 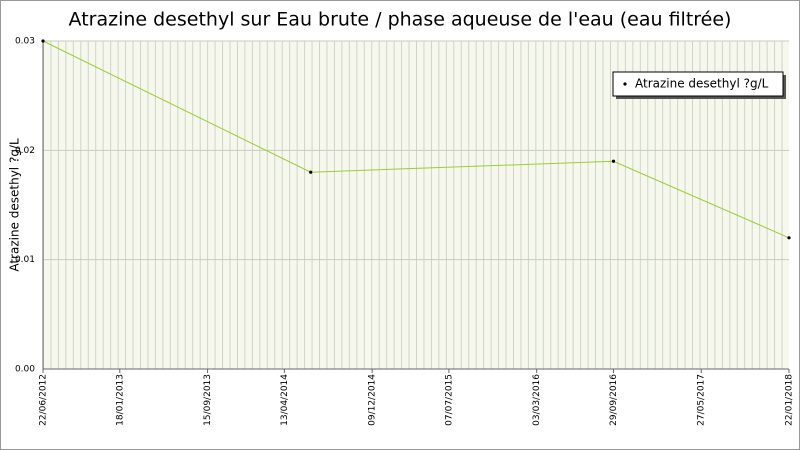 I want to click on x-tick-label: 13/04/2014, so click(x=285, y=400).